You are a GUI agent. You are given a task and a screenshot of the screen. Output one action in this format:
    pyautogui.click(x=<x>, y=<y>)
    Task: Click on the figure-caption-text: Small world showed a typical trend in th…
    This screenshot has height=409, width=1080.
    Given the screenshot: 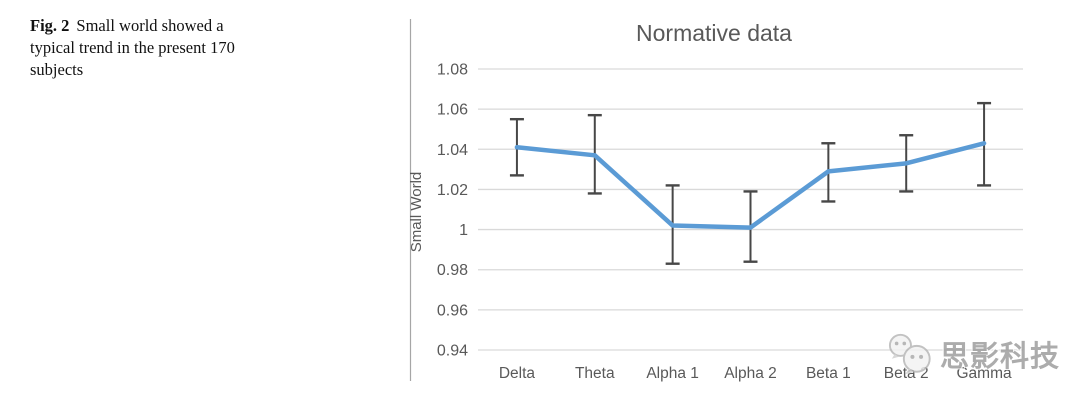 What is the action you would take?
    pyautogui.click(x=132, y=47)
    